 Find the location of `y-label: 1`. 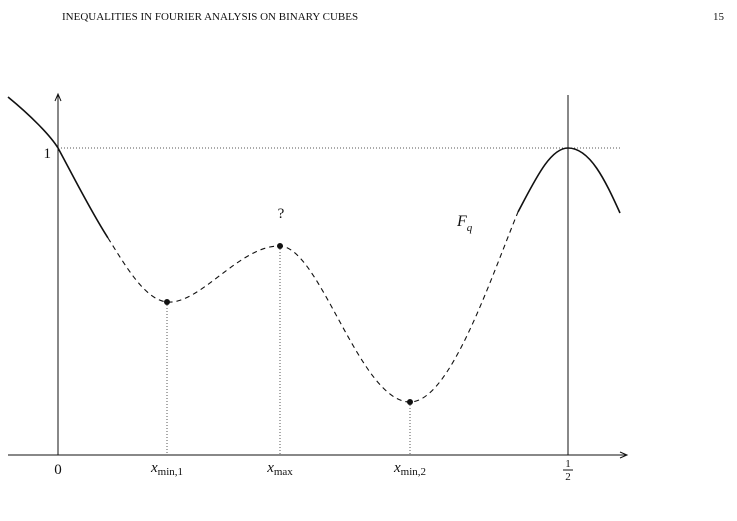

y-label: 1 is located at coordinates (48, 154).